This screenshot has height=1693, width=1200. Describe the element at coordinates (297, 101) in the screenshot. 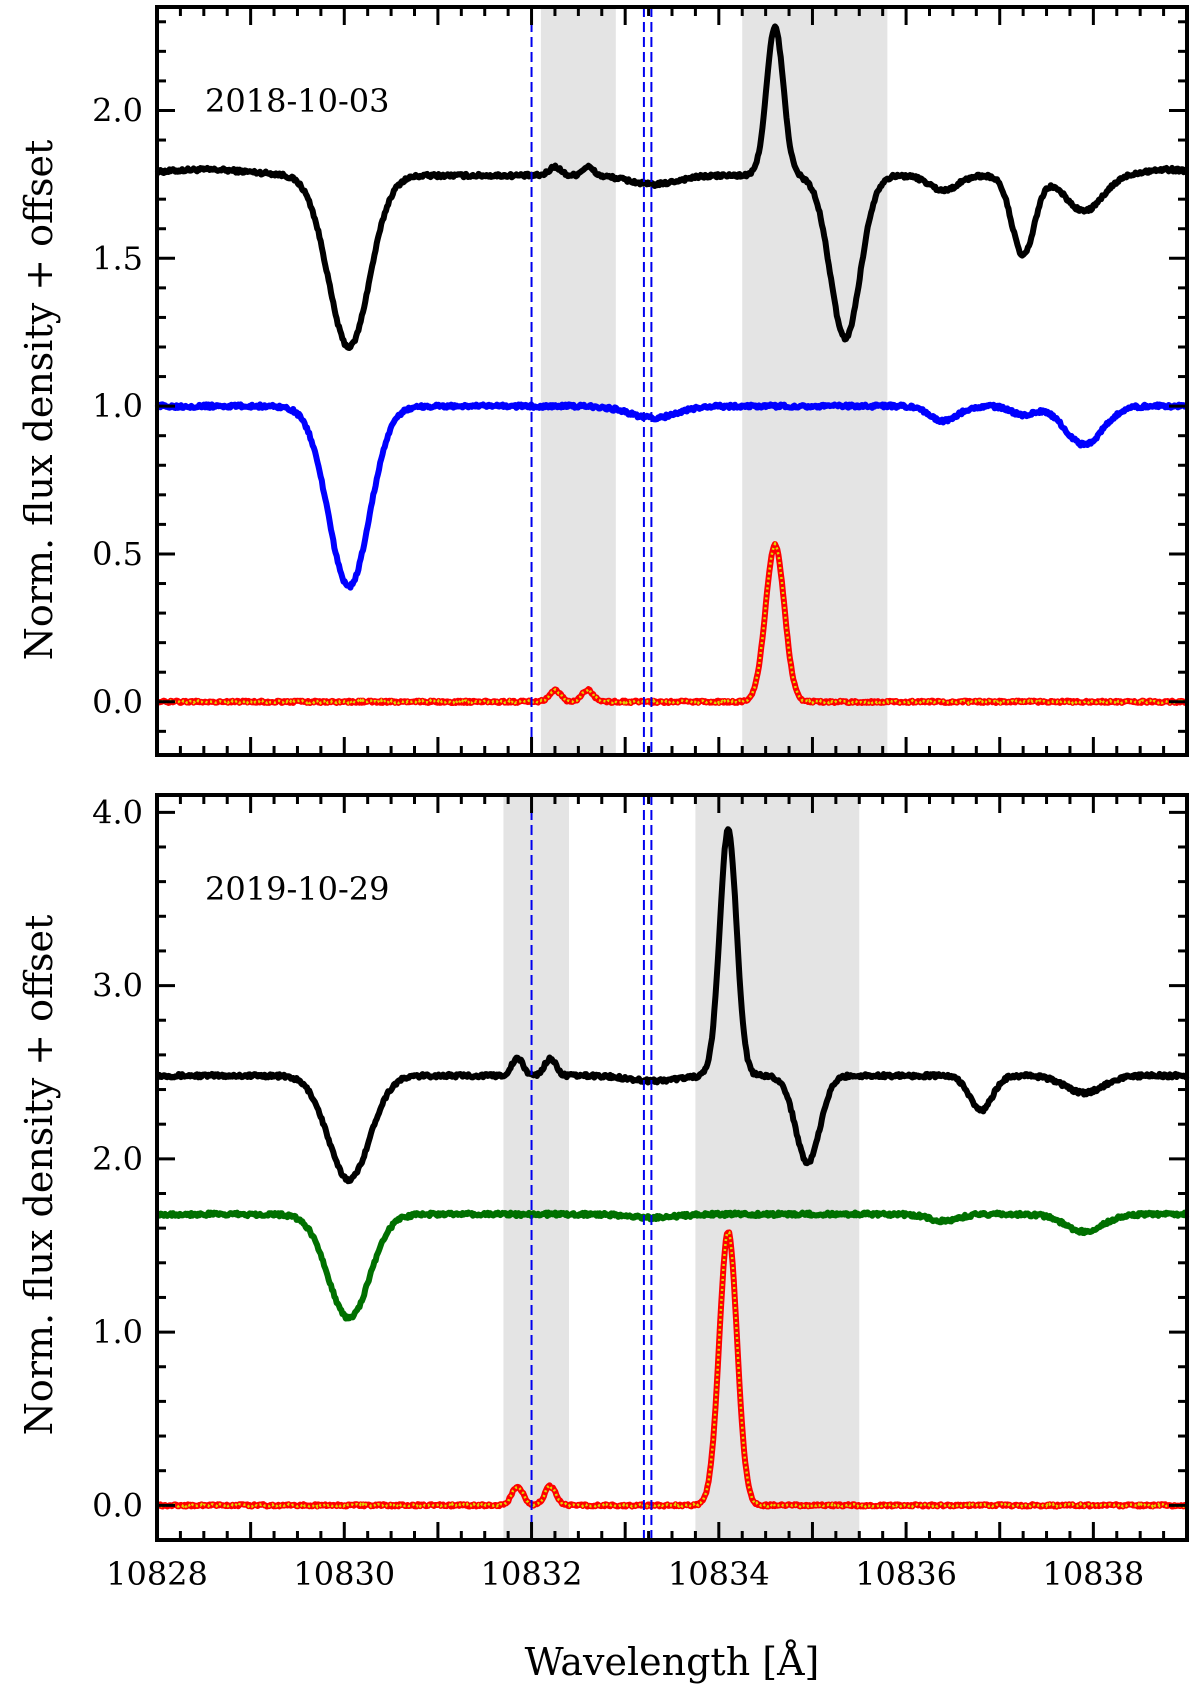

I see `date-annotation: 2018-10-03` at that location.